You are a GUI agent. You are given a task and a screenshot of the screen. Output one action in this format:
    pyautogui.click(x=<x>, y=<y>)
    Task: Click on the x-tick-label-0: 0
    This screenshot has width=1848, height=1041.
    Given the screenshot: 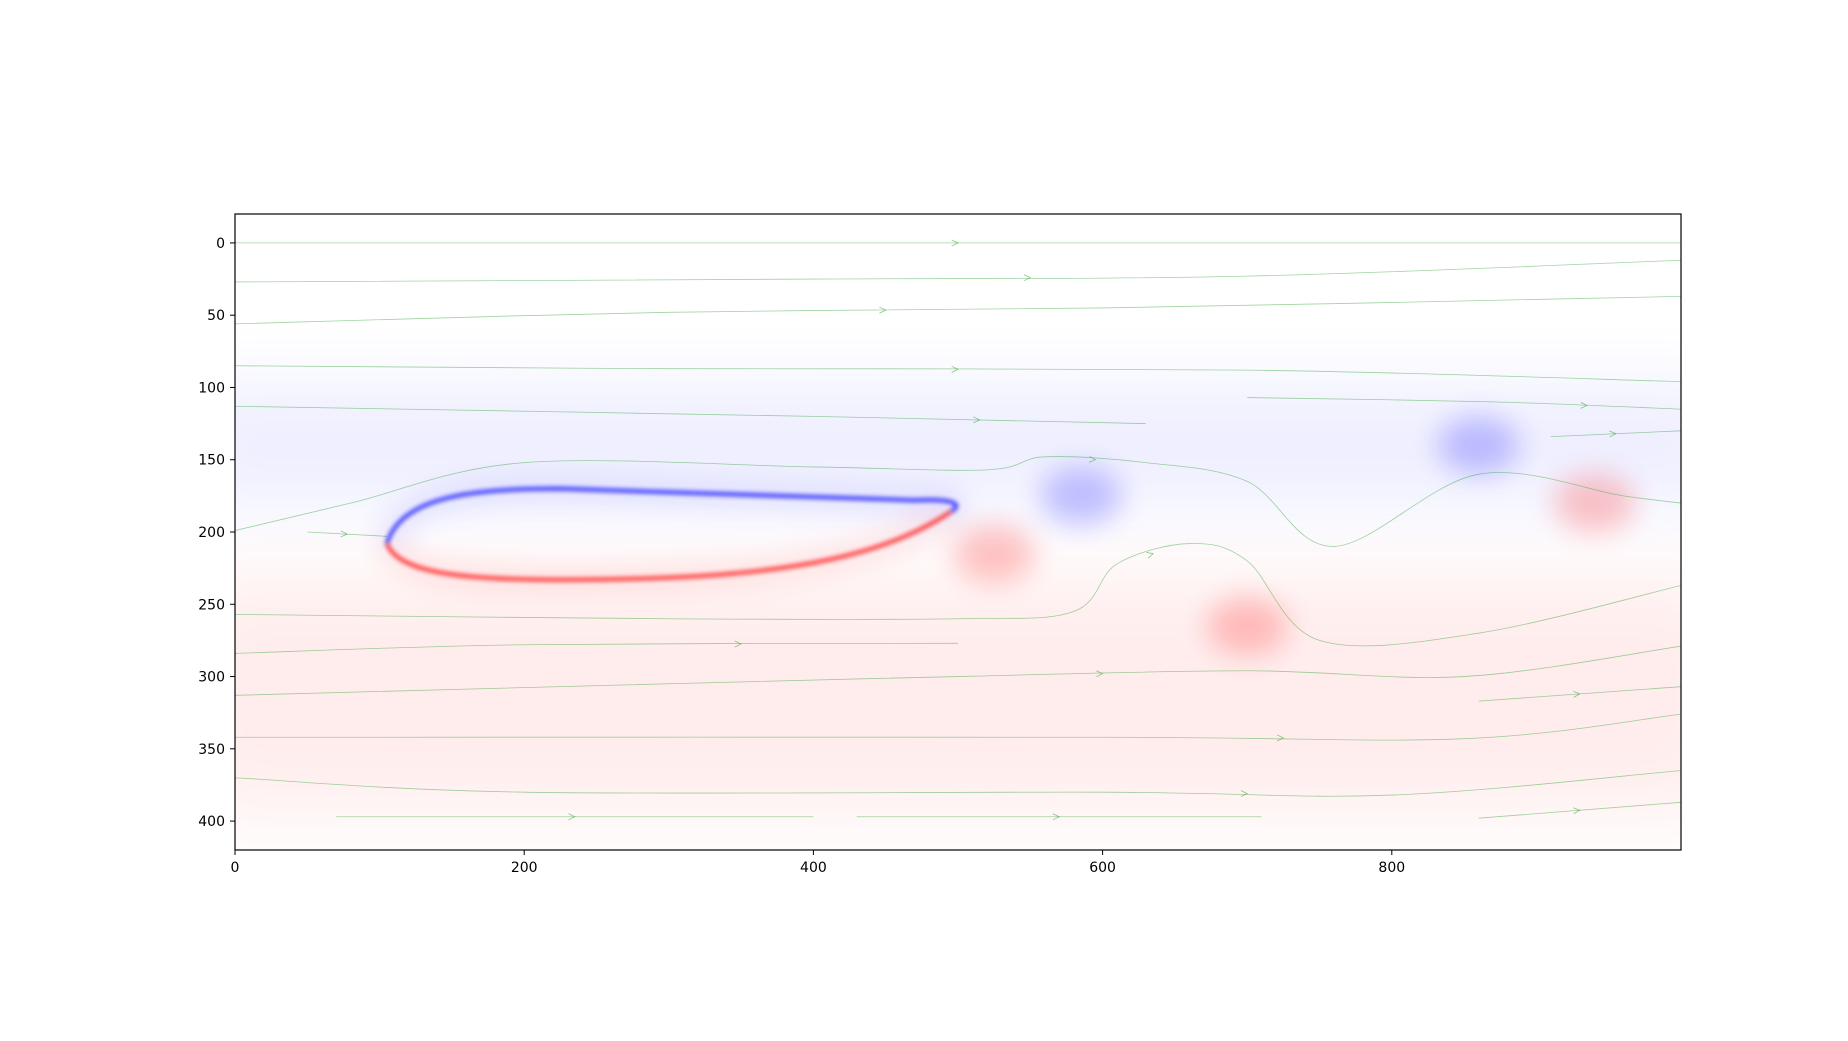 What is the action you would take?
    pyautogui.click(x=235, y=868)
    